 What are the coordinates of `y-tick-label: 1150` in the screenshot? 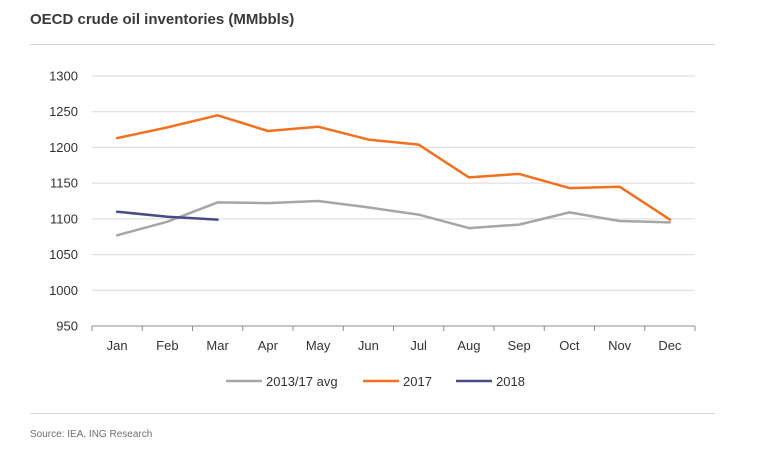 It's located at (64, 183).